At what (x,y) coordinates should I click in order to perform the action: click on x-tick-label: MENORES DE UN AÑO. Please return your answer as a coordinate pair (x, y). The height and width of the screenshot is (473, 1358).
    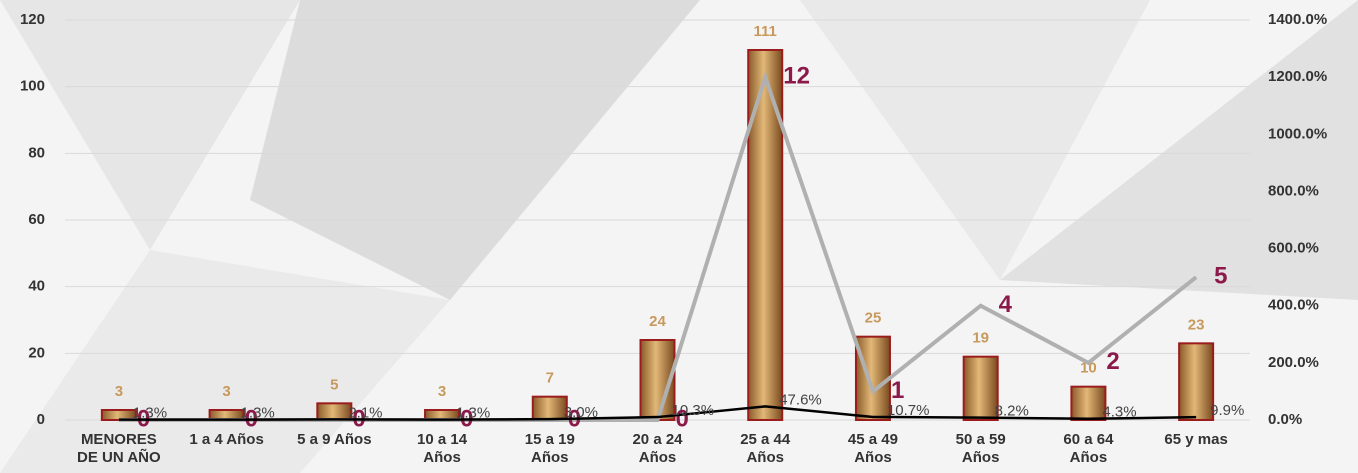
    Looking at the image, I should click on (119, 448).